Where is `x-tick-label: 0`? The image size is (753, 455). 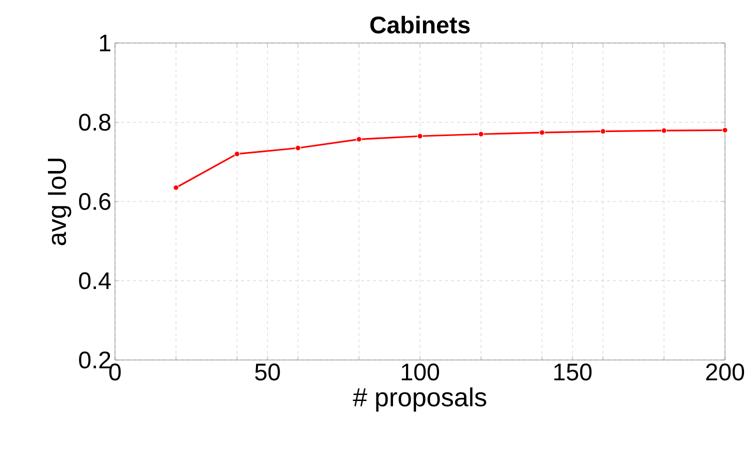 x-tick-label: 0 is located at coordinates (115, 372).